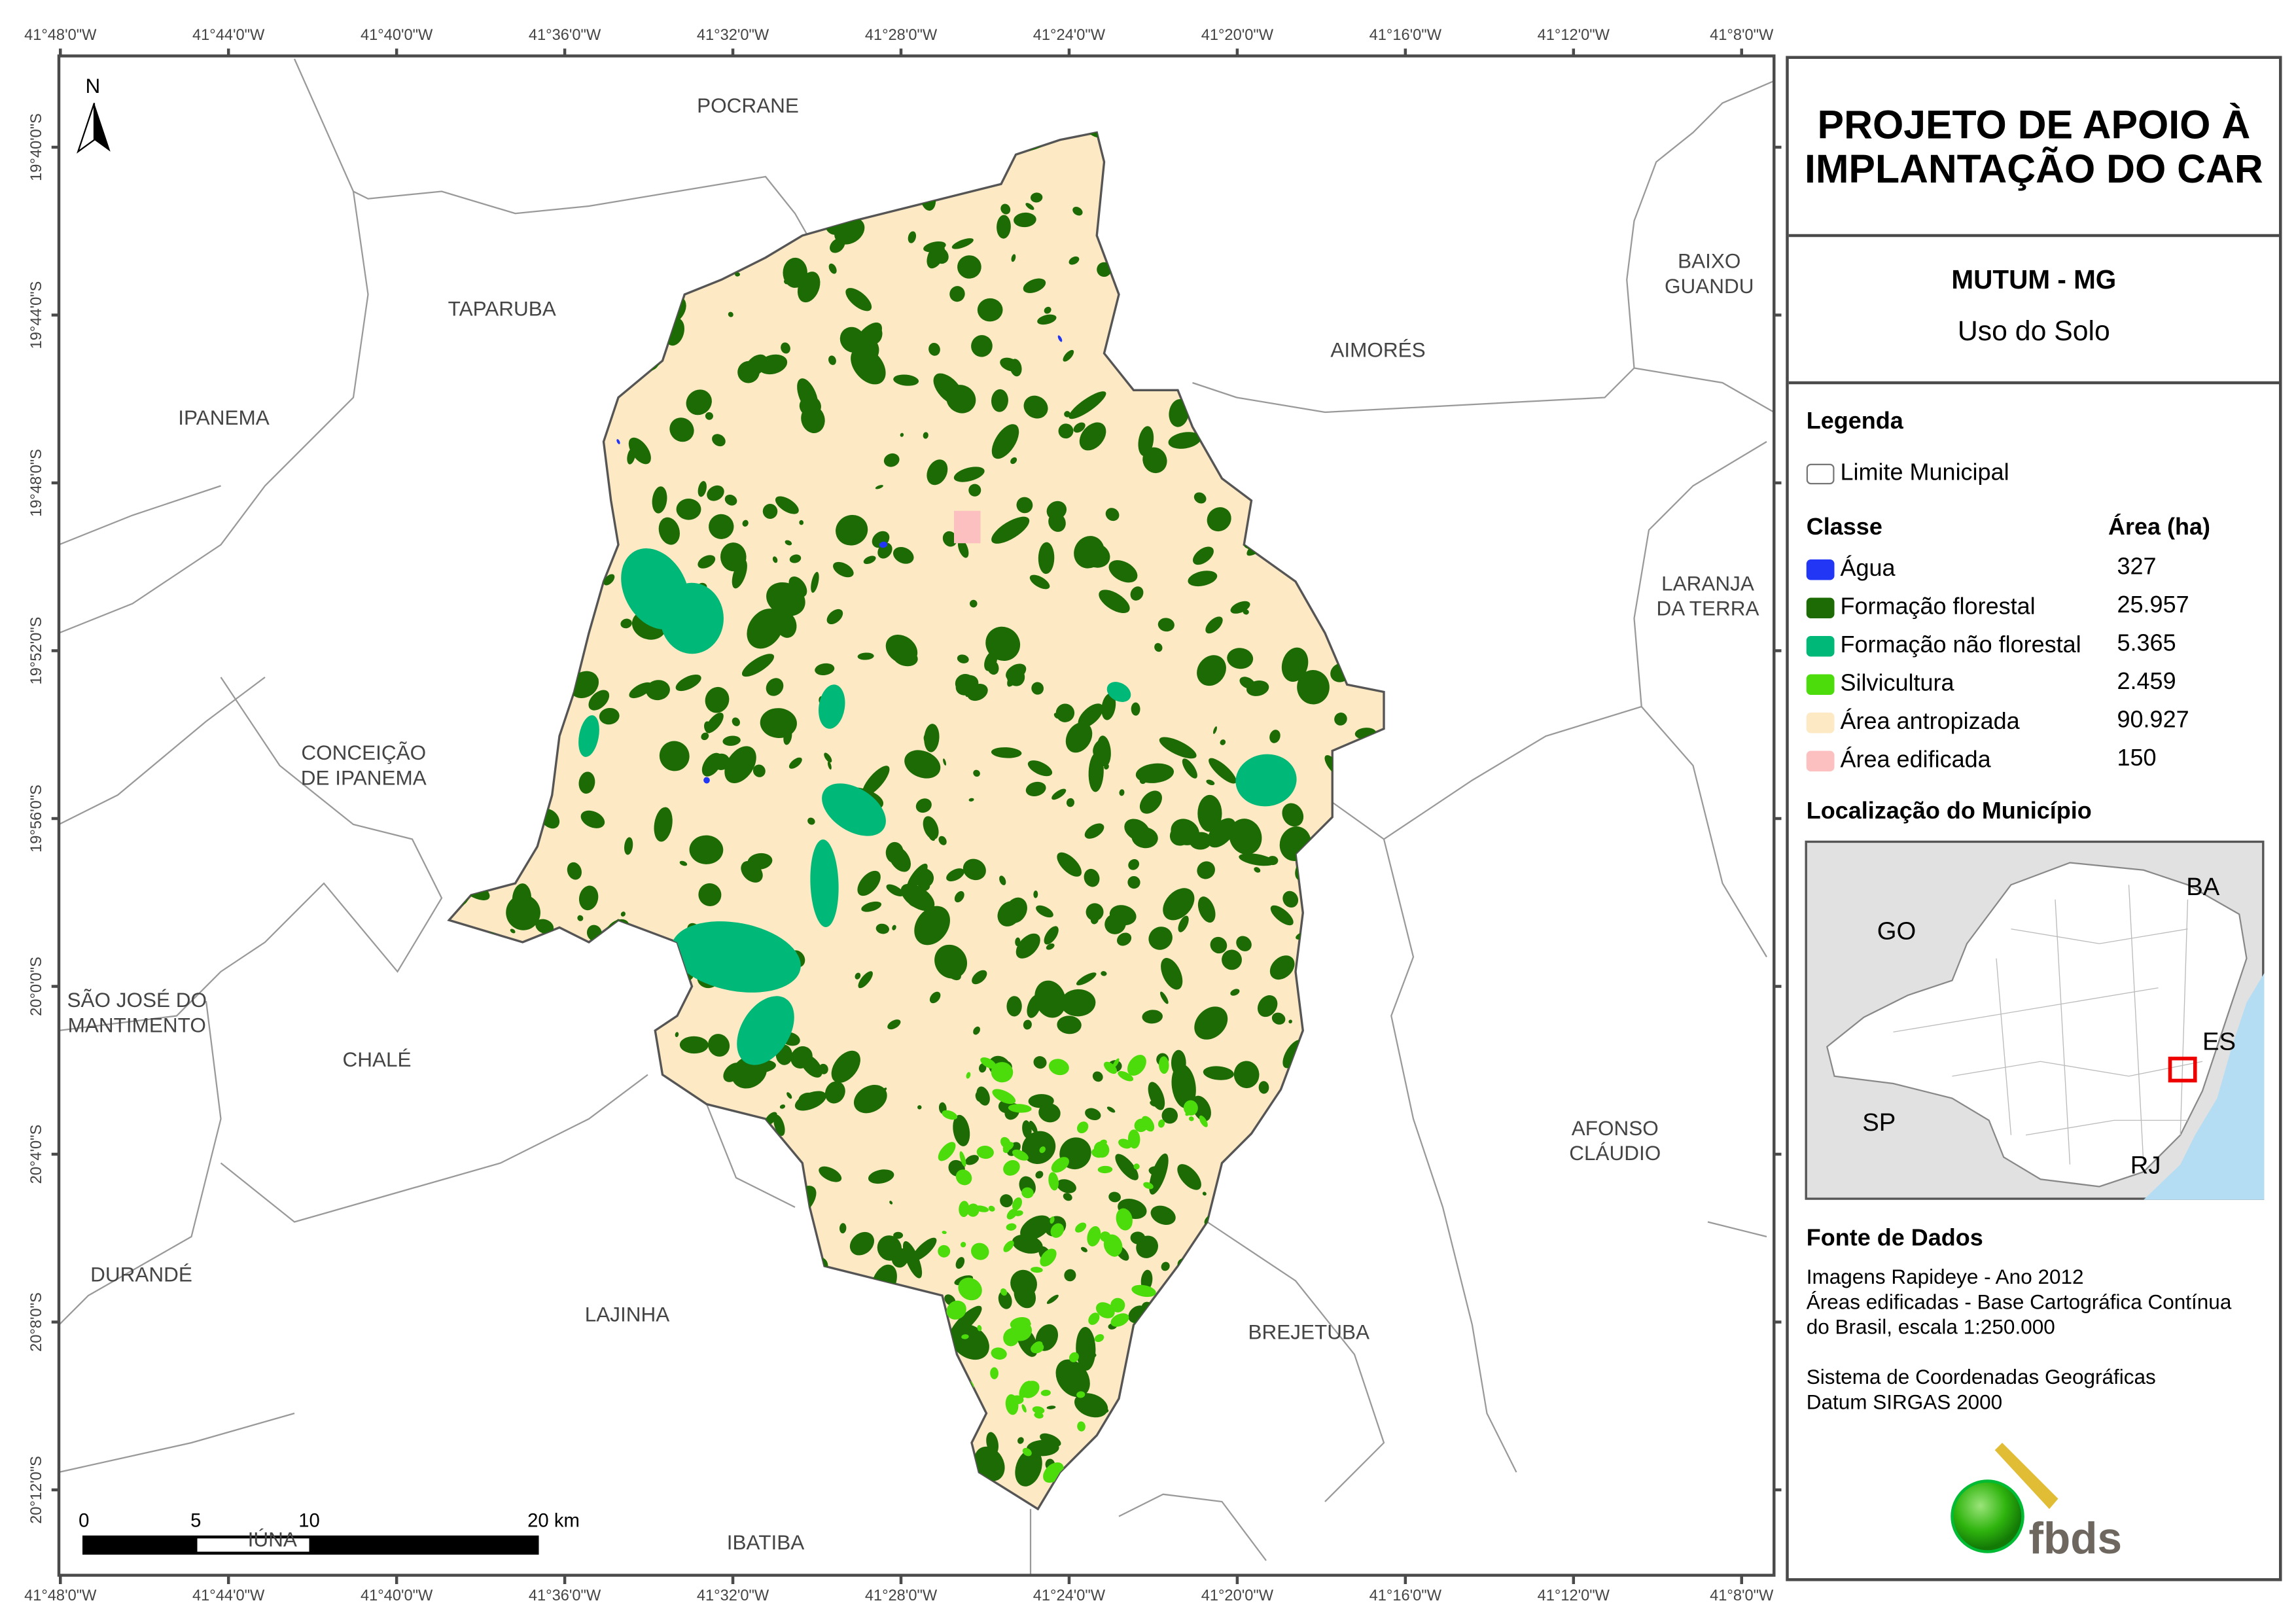  I want to click on longitude-tick-top: 41°28'0"W, so click(901, 35).